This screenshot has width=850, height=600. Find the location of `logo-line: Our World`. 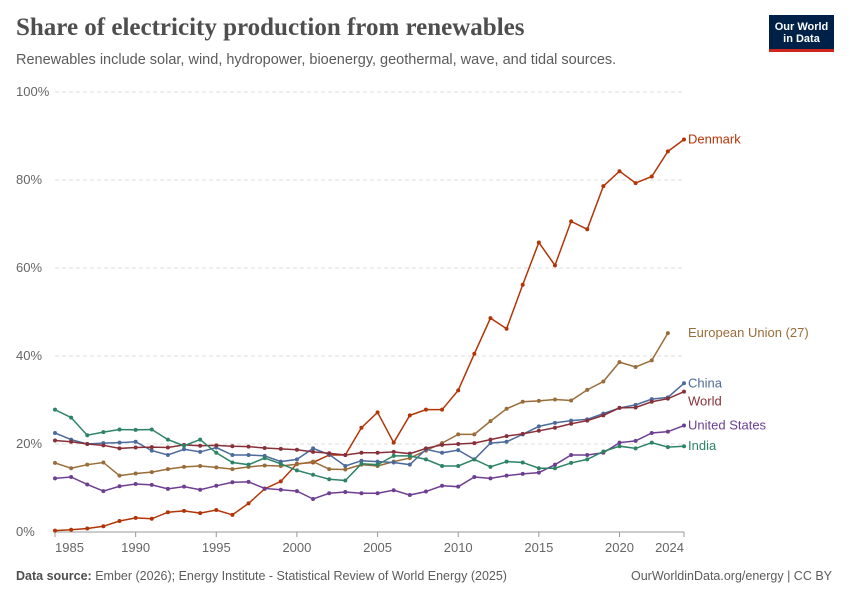

logo-line: Our World is located at coordinates (801, 27).